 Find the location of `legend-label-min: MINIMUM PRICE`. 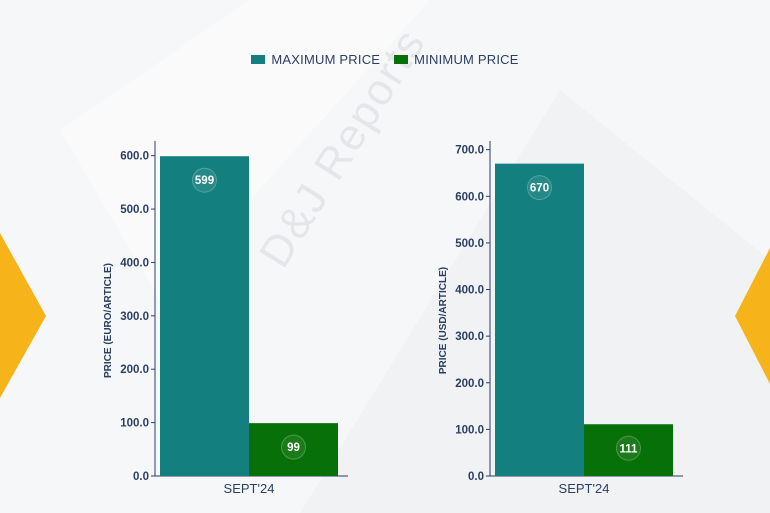

legend-label-min: MINIMUM PRICE is located at coordinates (466, 59).